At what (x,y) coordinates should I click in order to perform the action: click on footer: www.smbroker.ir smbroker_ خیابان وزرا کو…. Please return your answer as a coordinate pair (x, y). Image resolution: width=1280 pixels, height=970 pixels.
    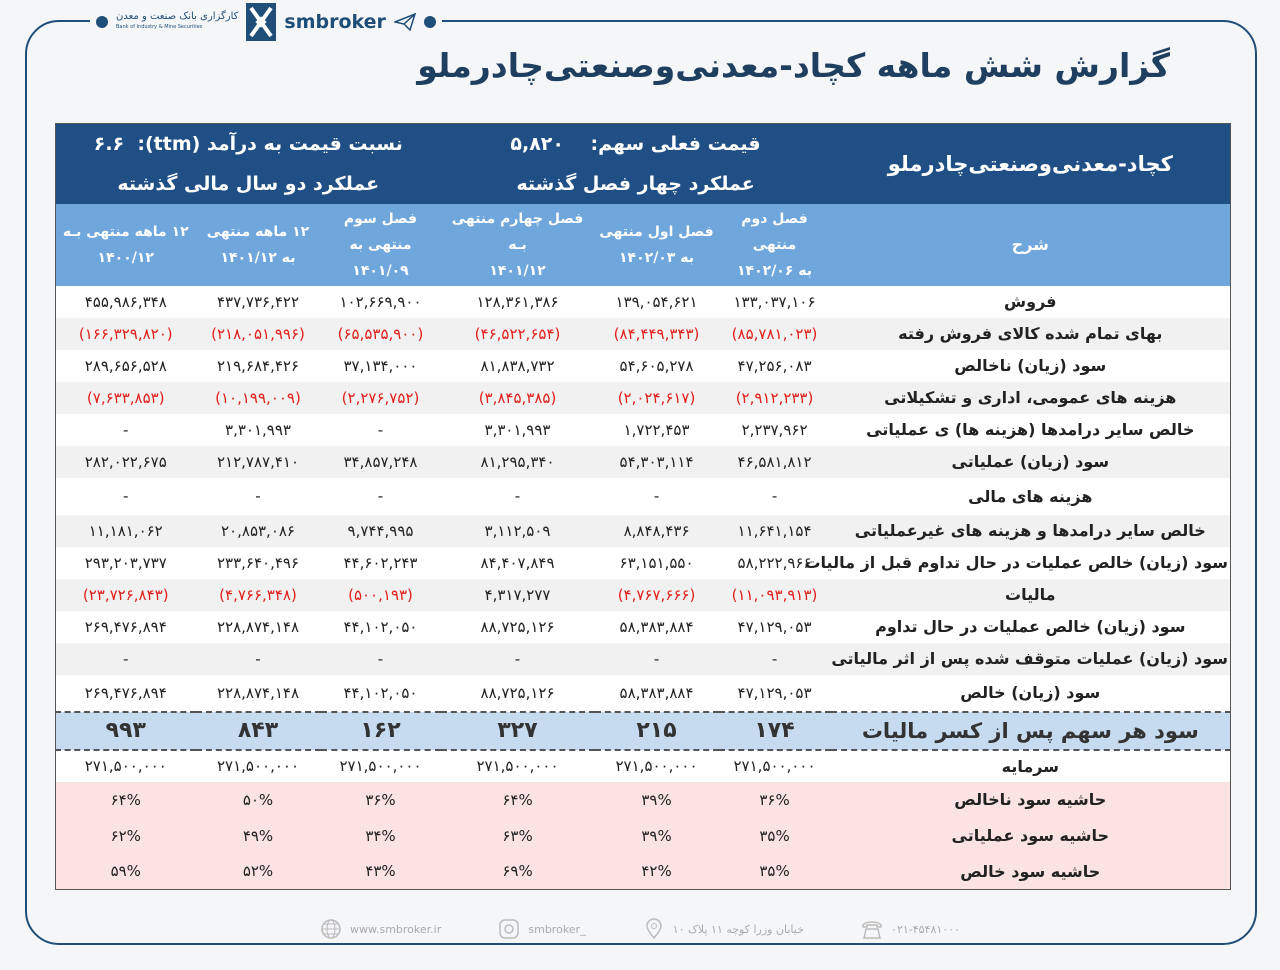
    Looking at the image, I should click on (640, 929).